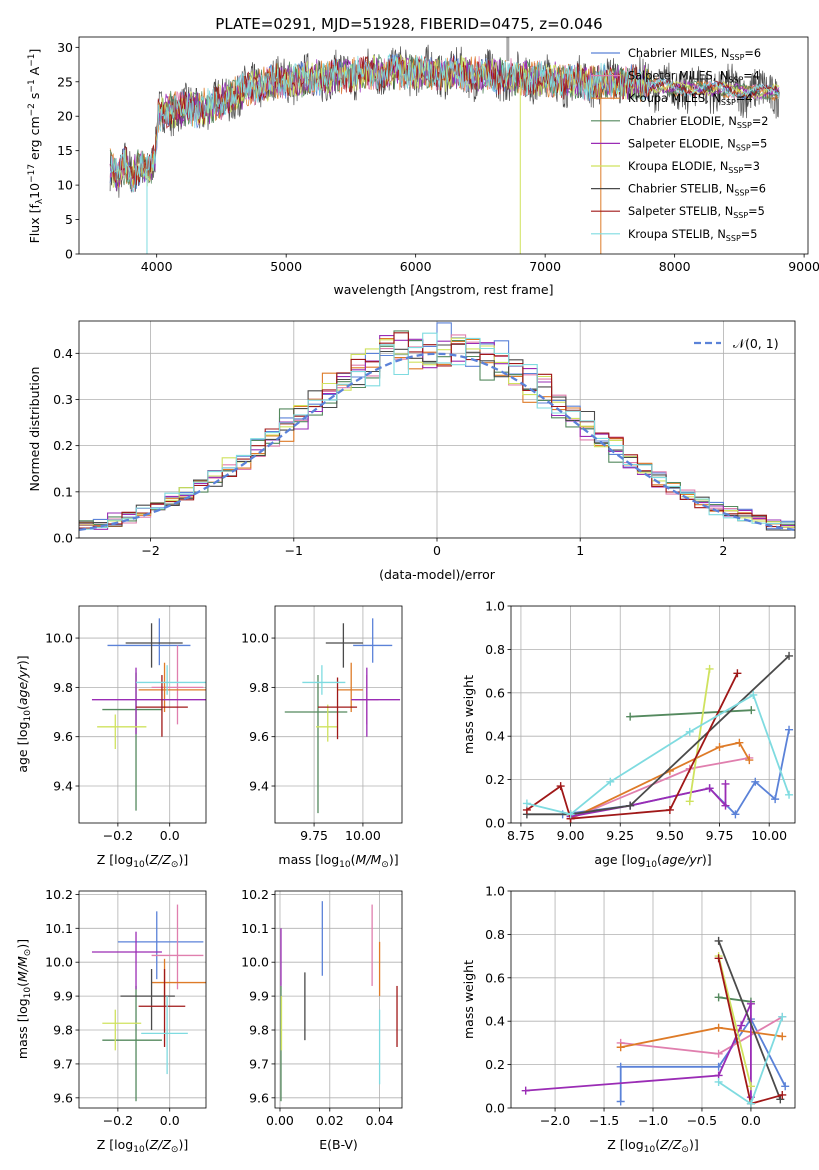  I want to click on x-tick-label: 6000, so click(416, 266).